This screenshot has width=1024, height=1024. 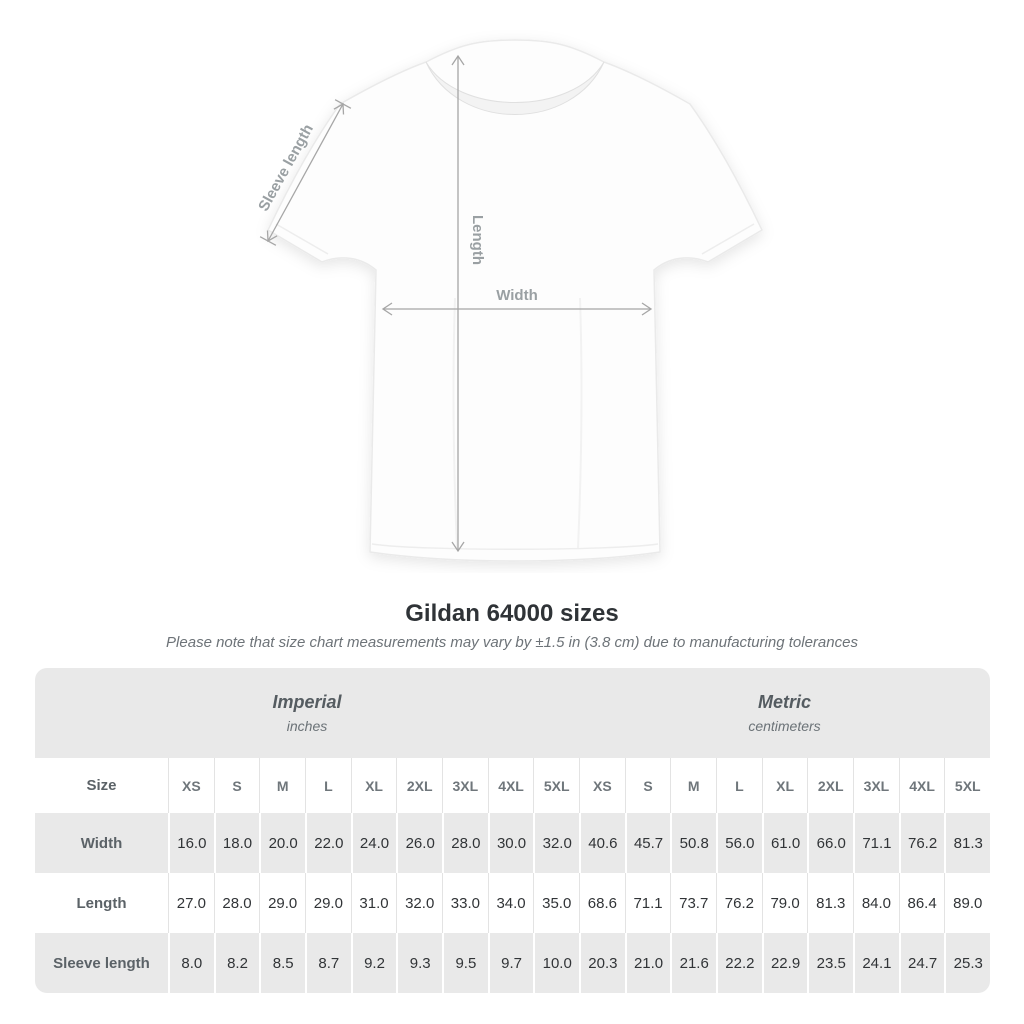 What do you see at coordinates (693, 843) in the screenshot?
I see `measurement-value: 50.8` at bounding box center [693, 843].